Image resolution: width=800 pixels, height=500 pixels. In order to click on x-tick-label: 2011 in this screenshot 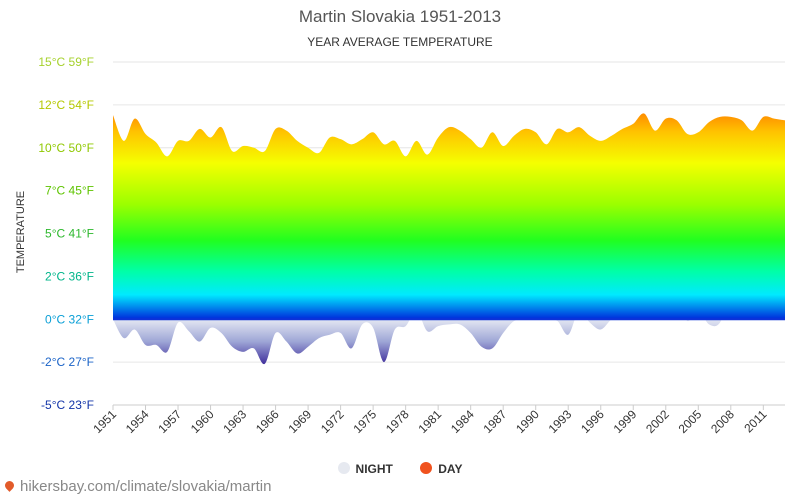, I will do `click(755, 421)`.